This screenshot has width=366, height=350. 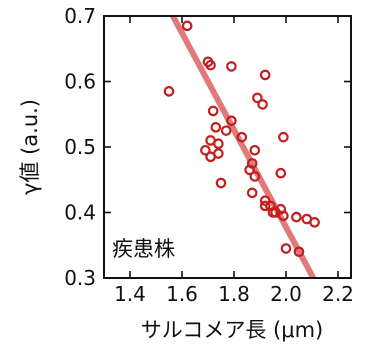 I want to click on y-tick-label: 0.3, so click(x=80, y=278).